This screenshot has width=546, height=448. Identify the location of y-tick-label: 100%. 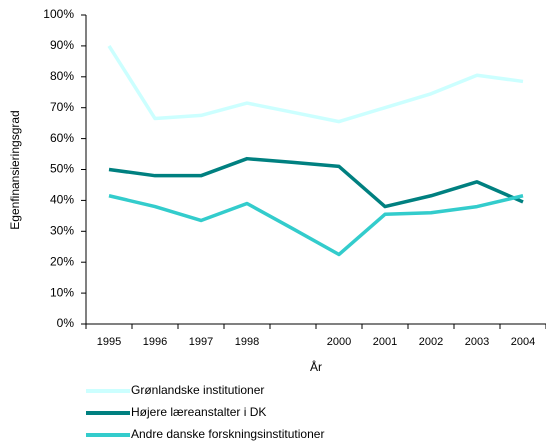
(58, 14).